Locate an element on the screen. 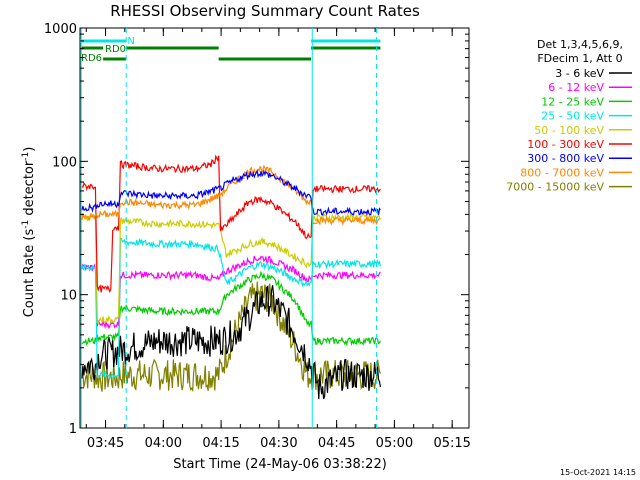  y-axis-label: Count Rate (s-1 detector-1) is located at coordinates (29, 232).